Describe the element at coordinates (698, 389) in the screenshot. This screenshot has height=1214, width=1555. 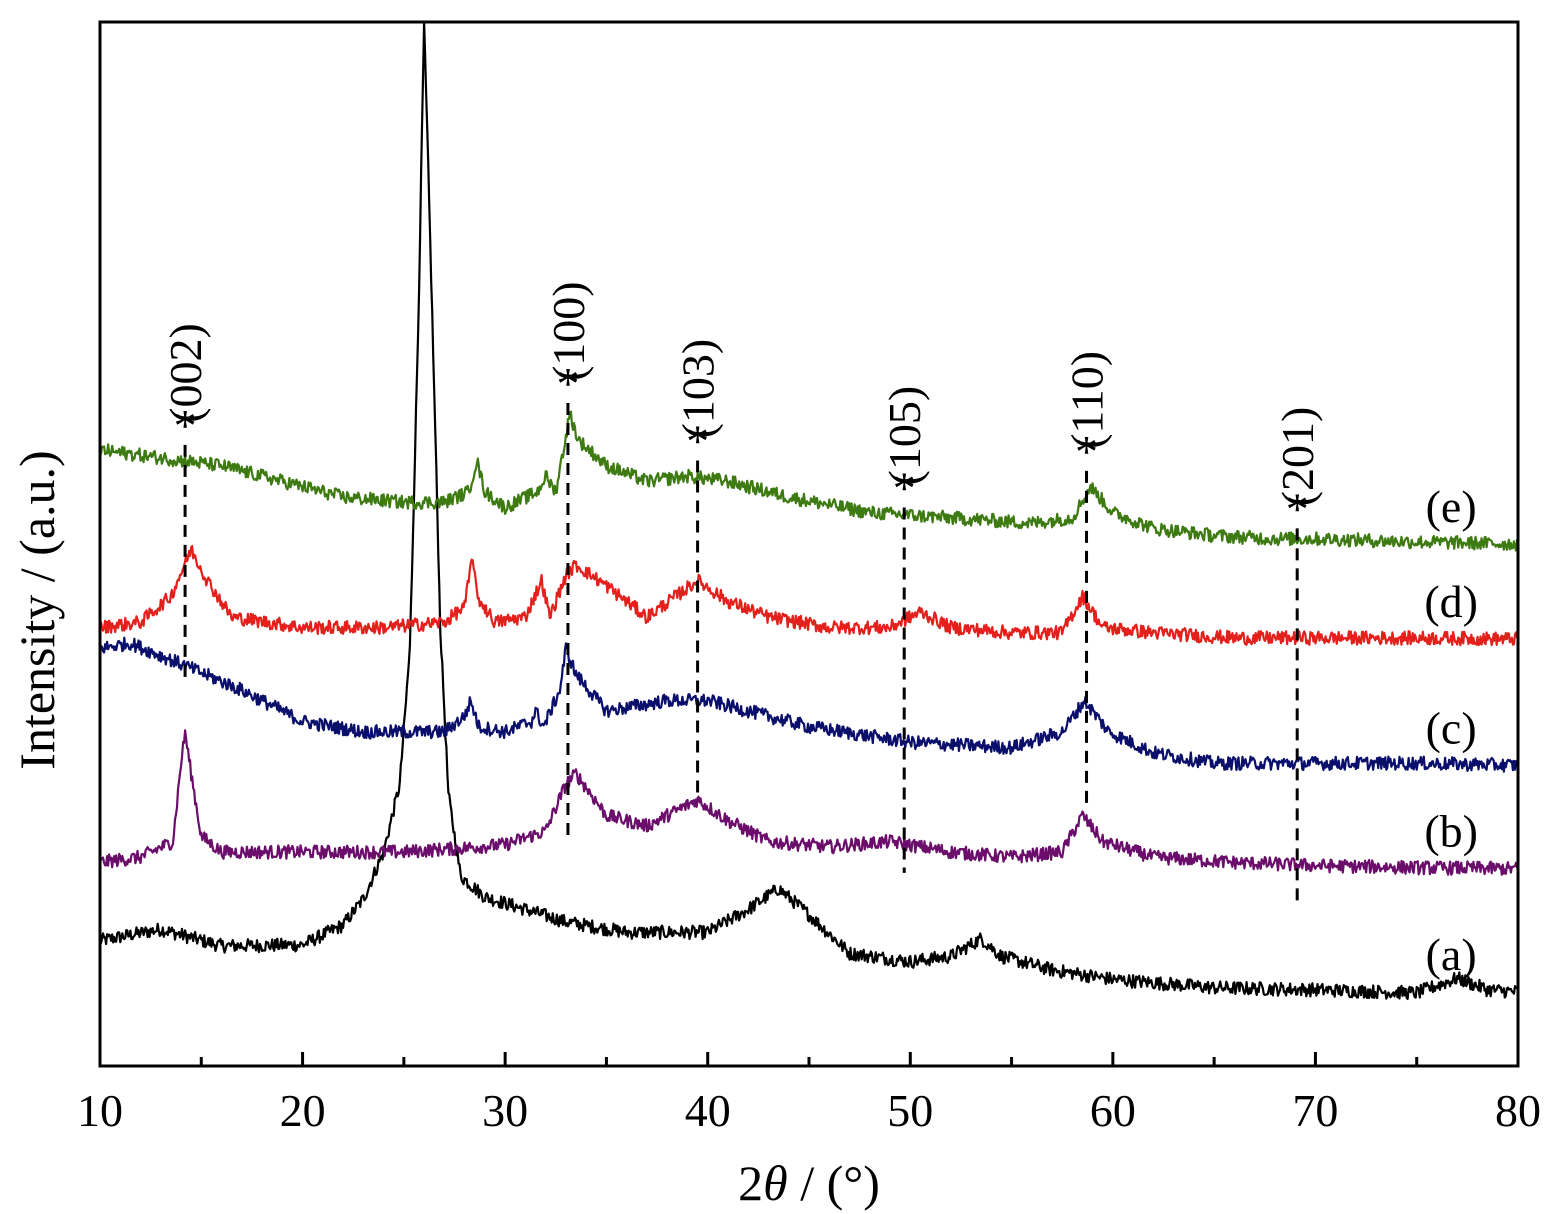
I see `peak-label-3: (103)` at that location.